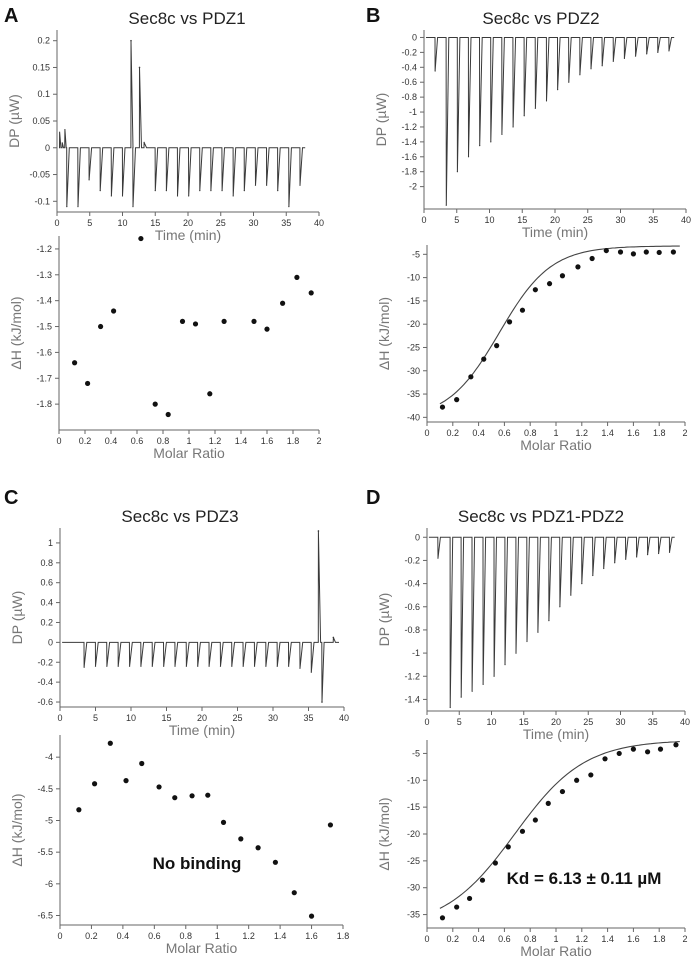 The width and height of the screenshot is (699, 958). Describe the element at coordinates (46, 563) in the screenshot. I see `y-tick-label: 0.8` at that location.